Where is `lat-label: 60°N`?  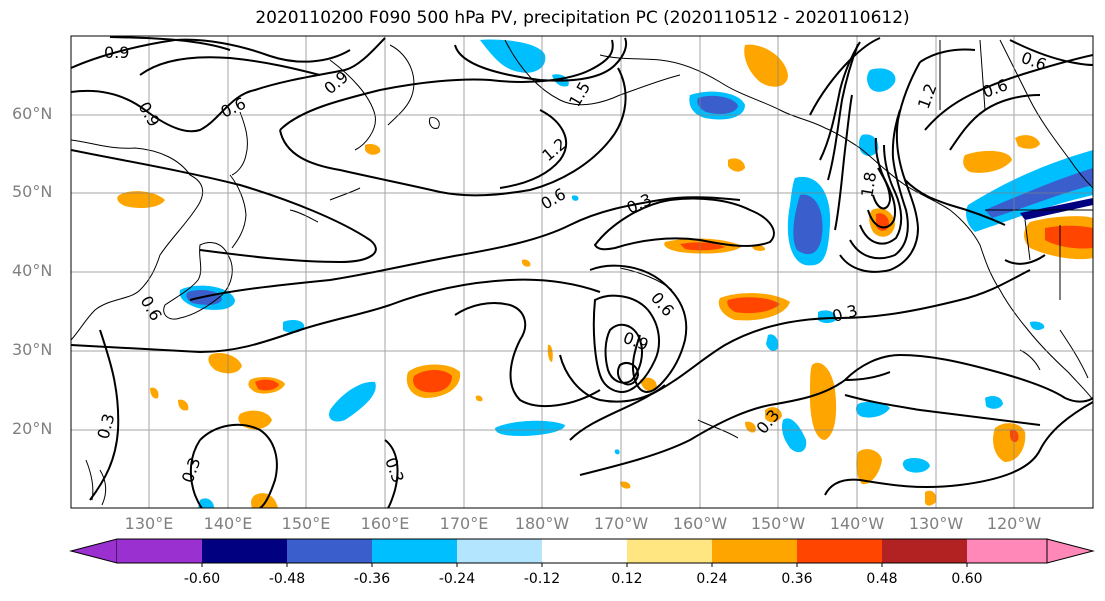
lat-label: 60°N is located at coordinates (32, 113).